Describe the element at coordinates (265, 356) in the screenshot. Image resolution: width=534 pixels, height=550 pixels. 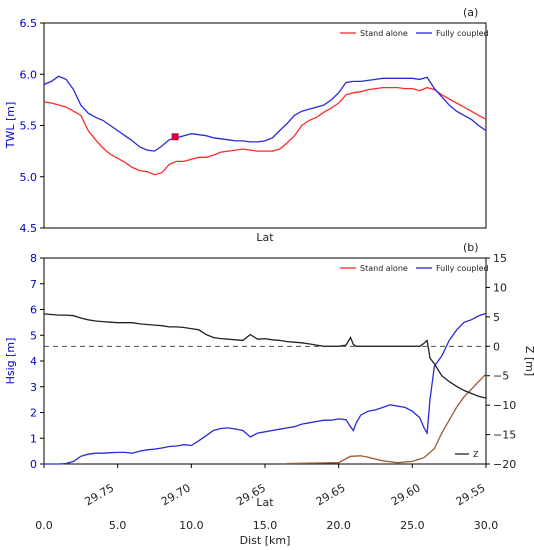
I see `series-z` at that location.